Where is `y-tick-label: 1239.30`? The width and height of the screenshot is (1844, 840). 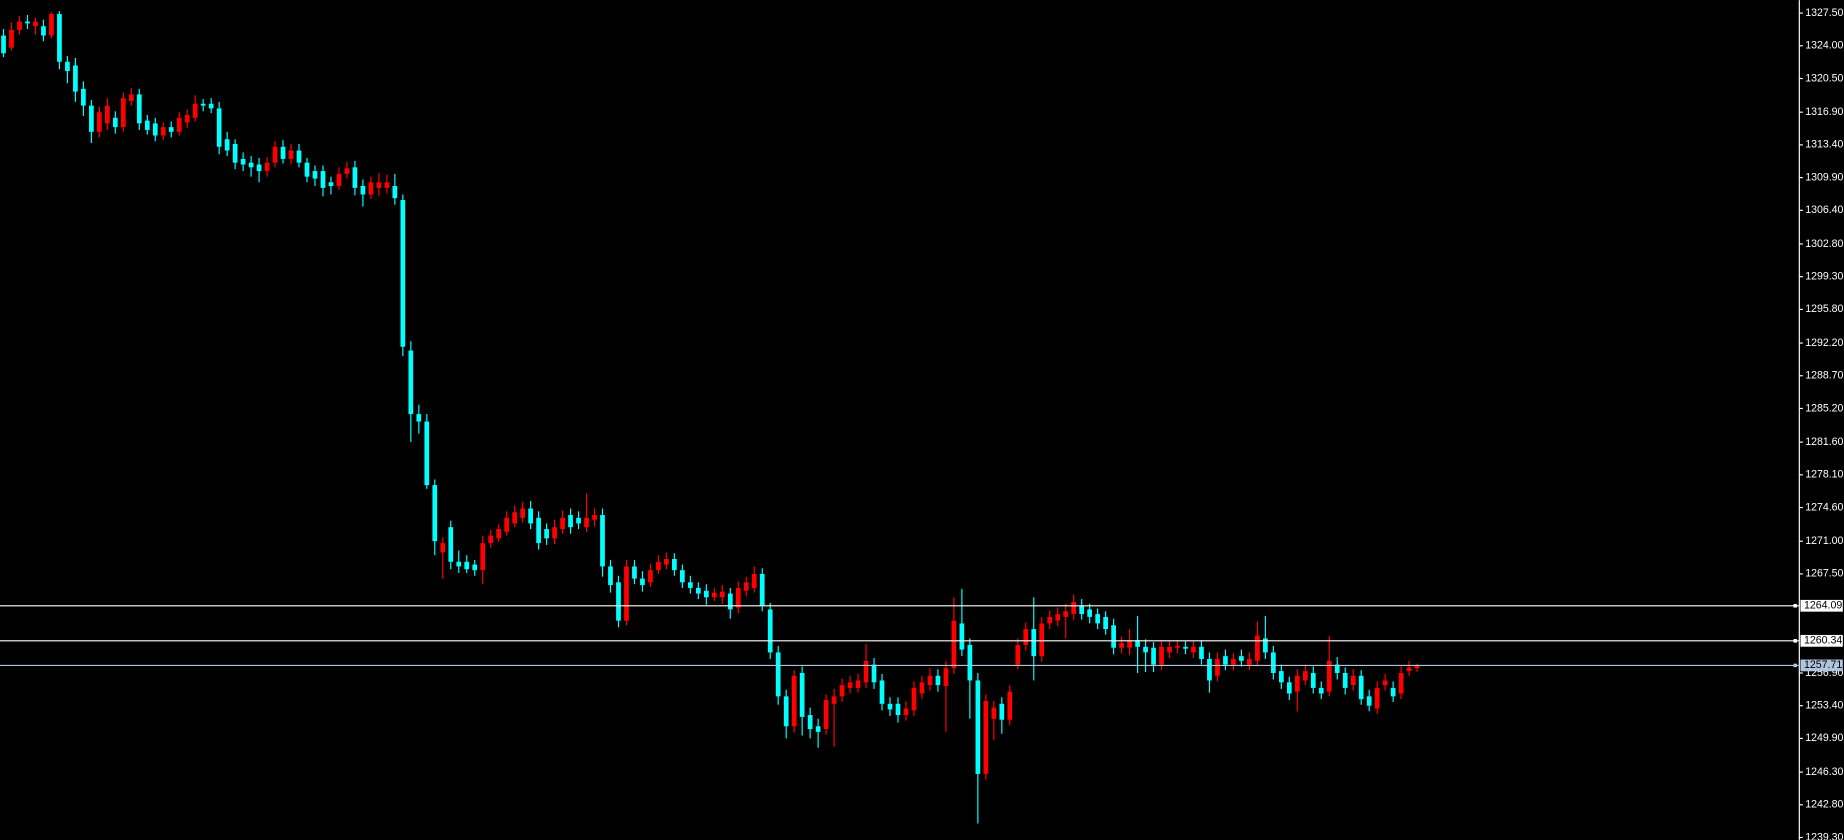 y-tick-label: 1239.30 is located at coordinates (1824, 835).